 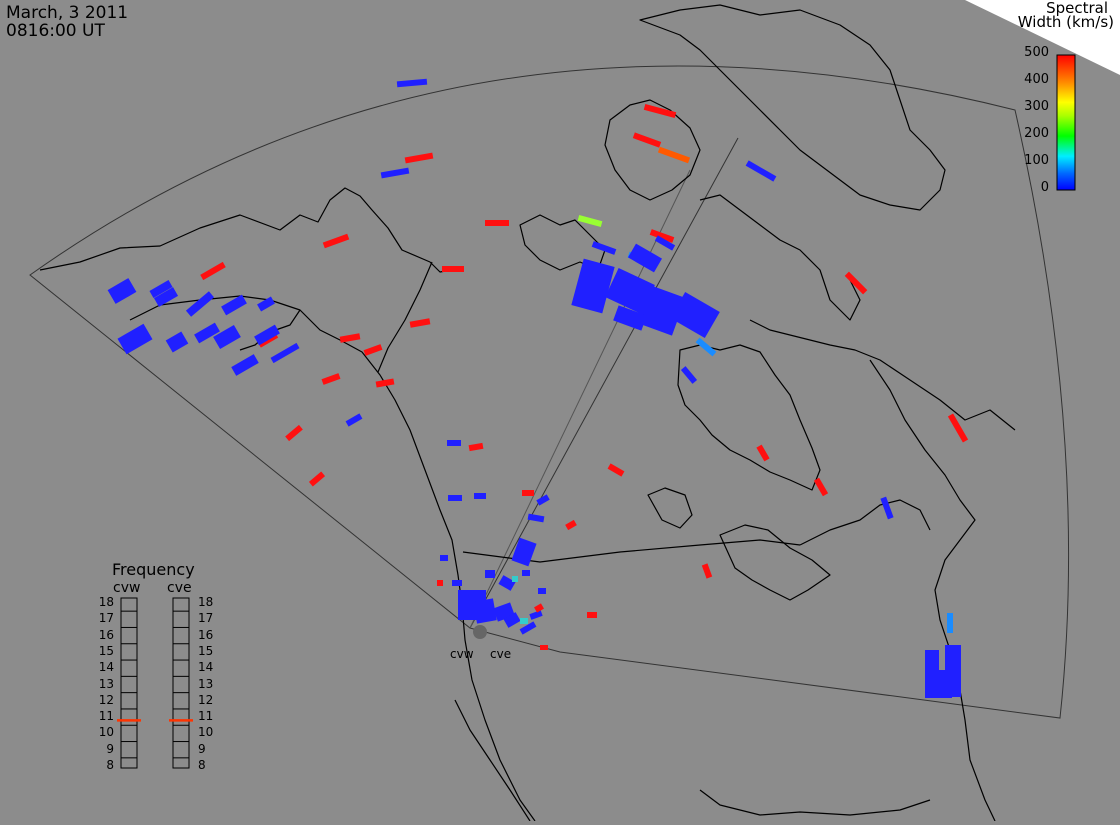 I want to click on colorbar-title-1: Spectral, so click(x=1077, y=8).